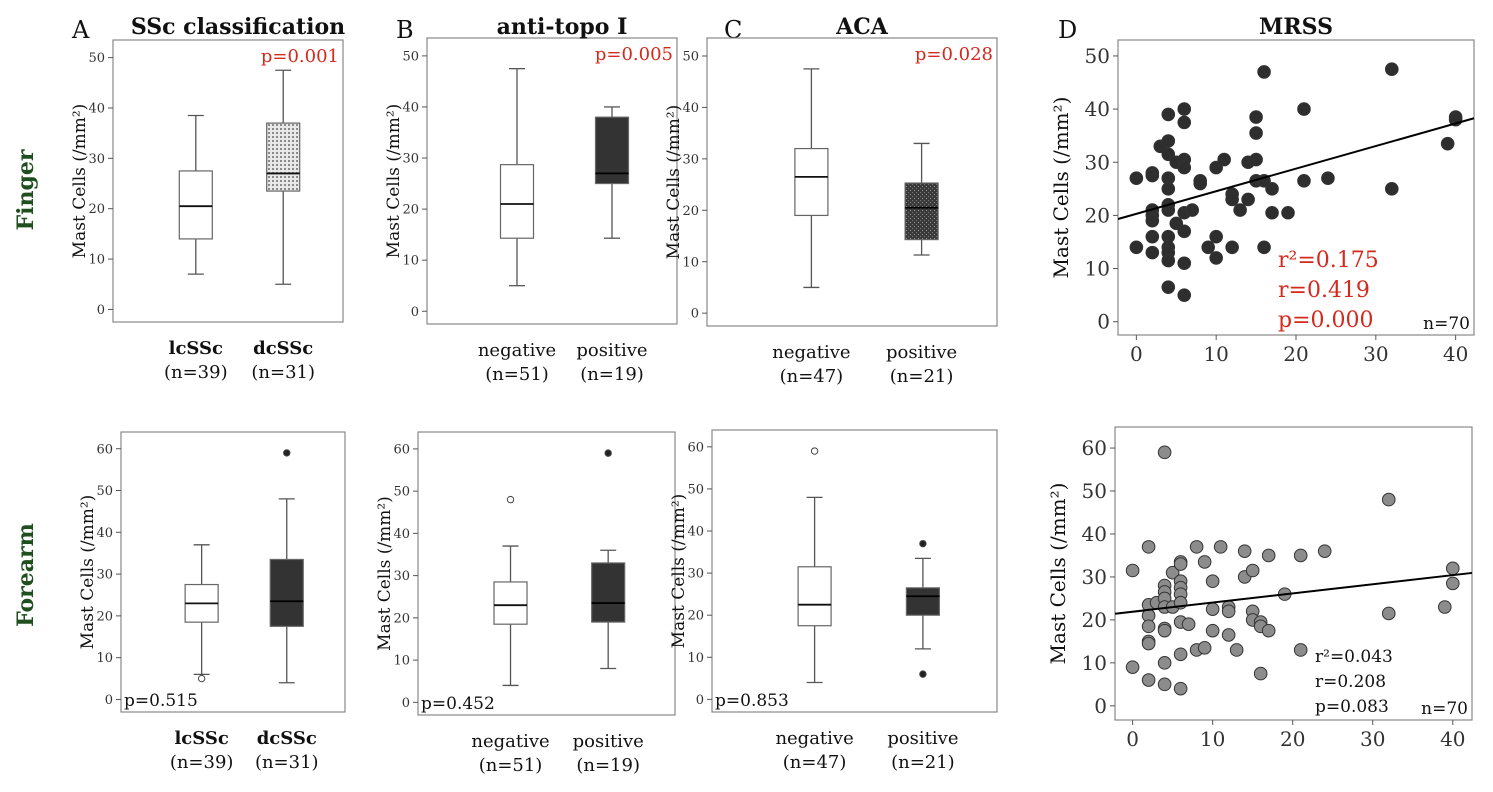  Describe the element at coordinates (1215, 354) in the screenshot. I see `x-tick-label: 10` at that location.